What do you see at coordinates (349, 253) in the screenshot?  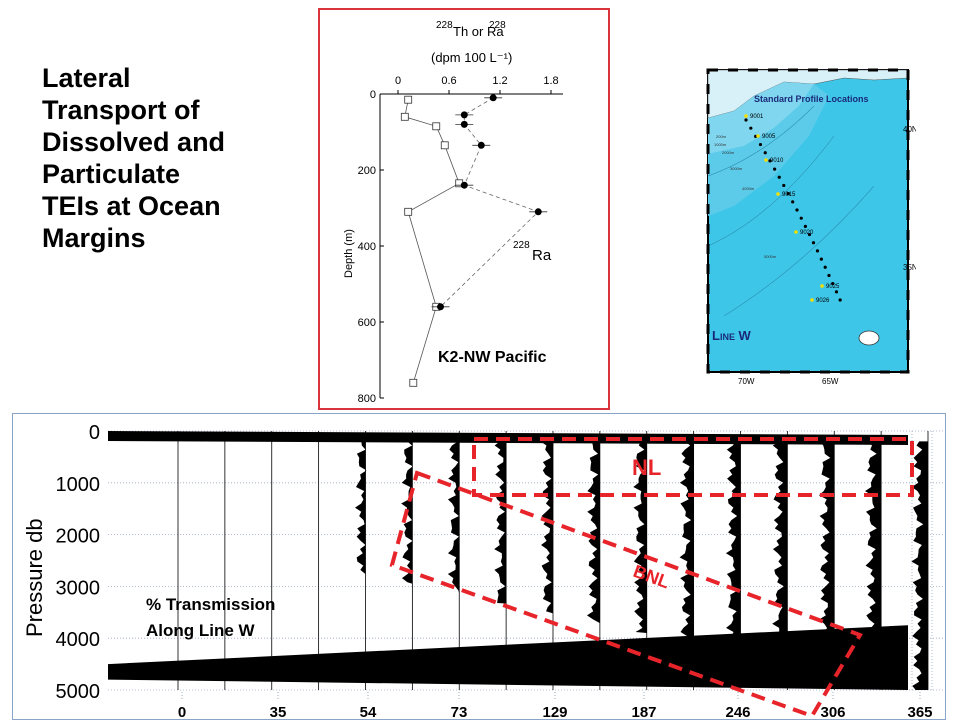 I see `profile-ylabel: Depth (m)` at bounding box center [349, 253].